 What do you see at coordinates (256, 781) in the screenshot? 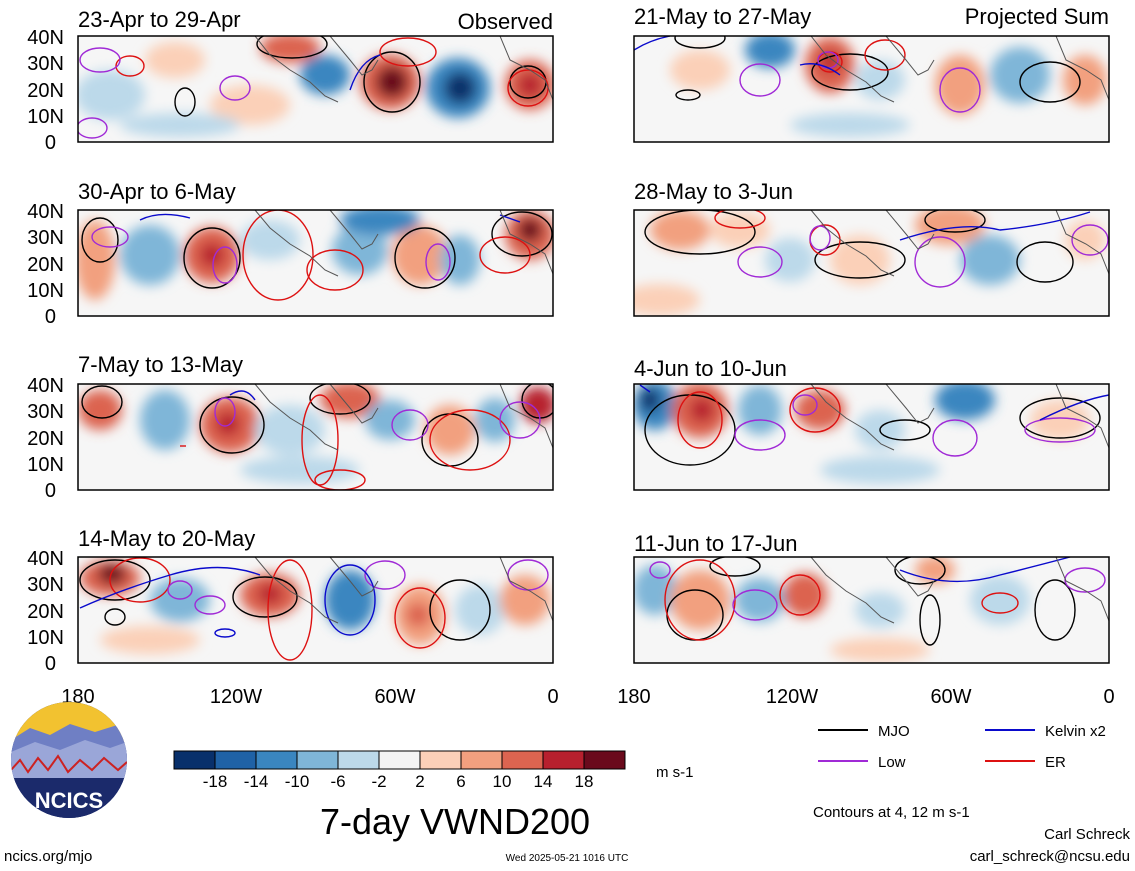
I see `colorbar-tick-label: -14` at bounding box center [256, 781].